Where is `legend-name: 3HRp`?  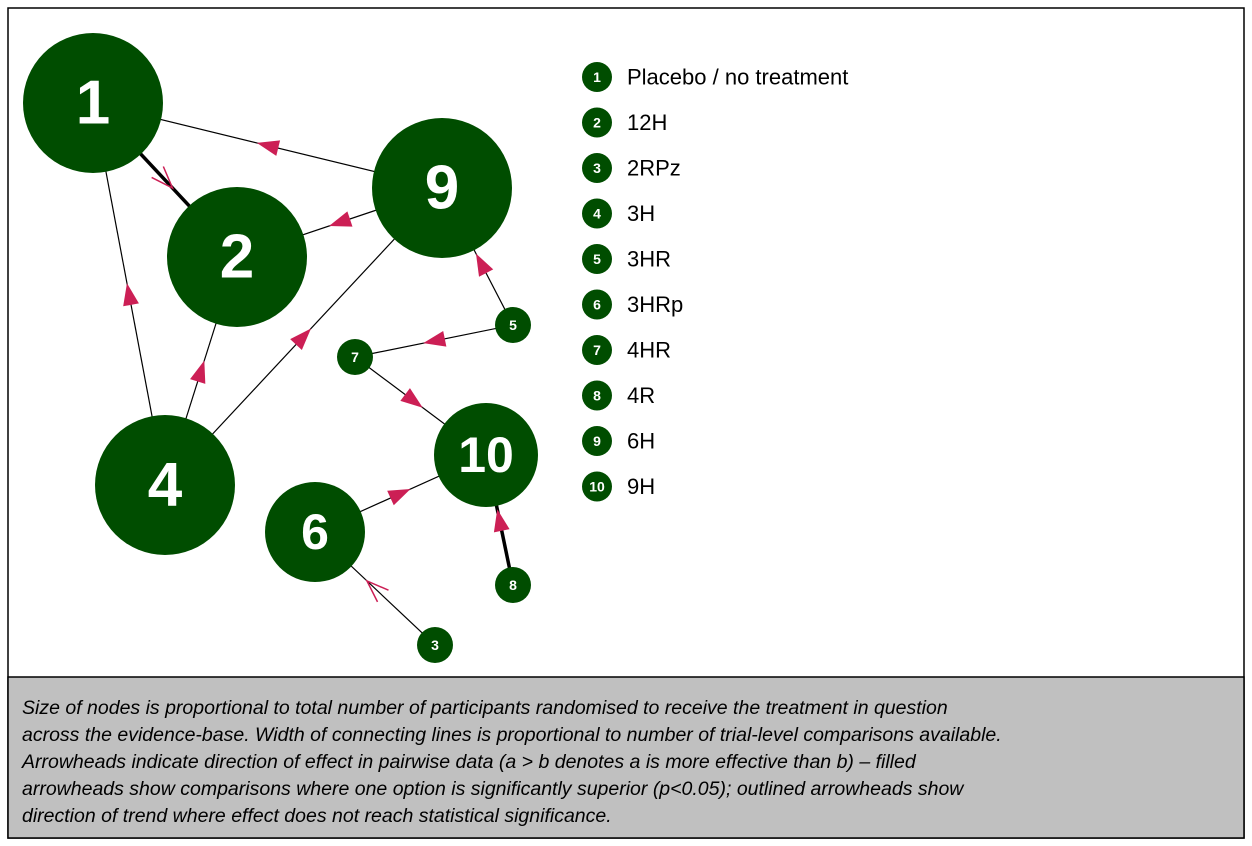
legend-name: 3HRp is located at coordinates (655, 304).